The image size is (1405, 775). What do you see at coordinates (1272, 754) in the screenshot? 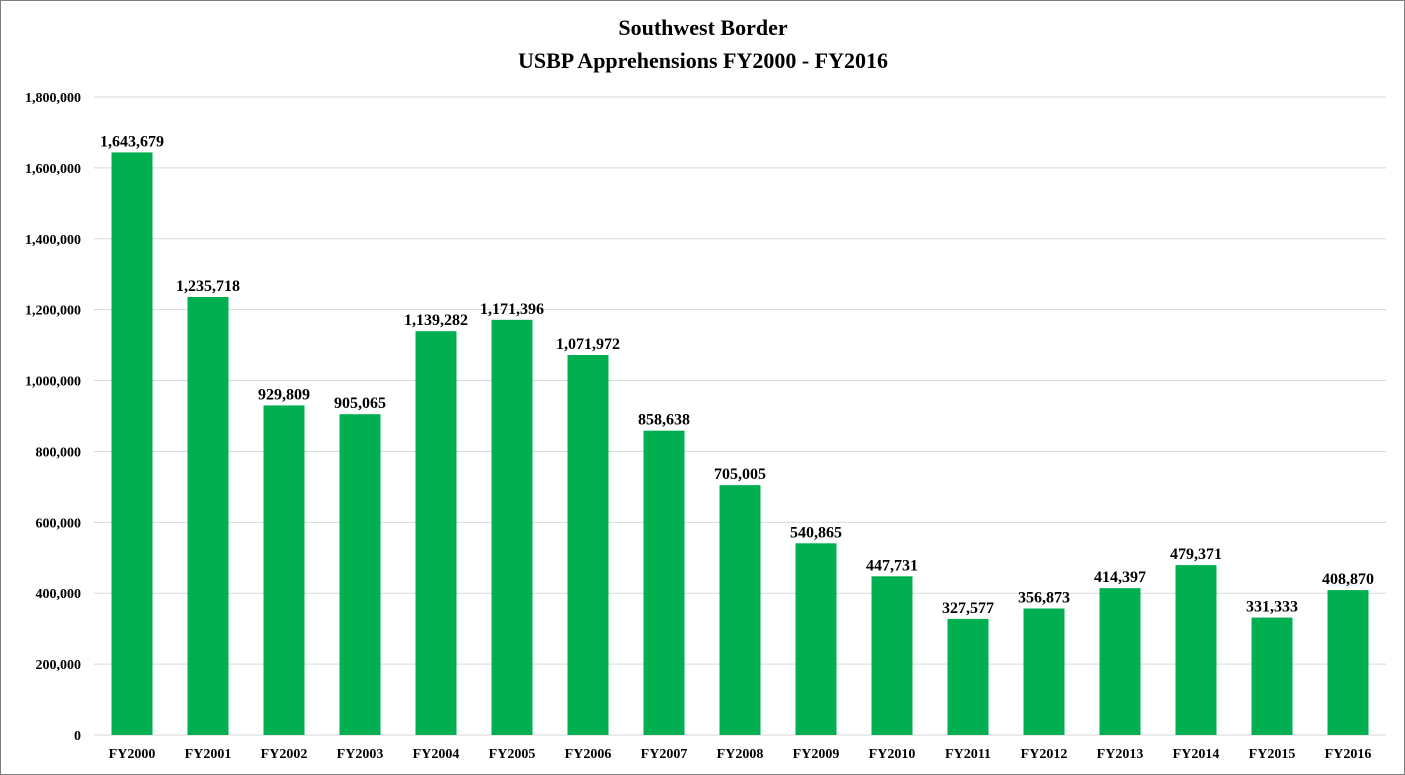
I see `x-tick-label: FY2015` at bounding box center [1272, 754].